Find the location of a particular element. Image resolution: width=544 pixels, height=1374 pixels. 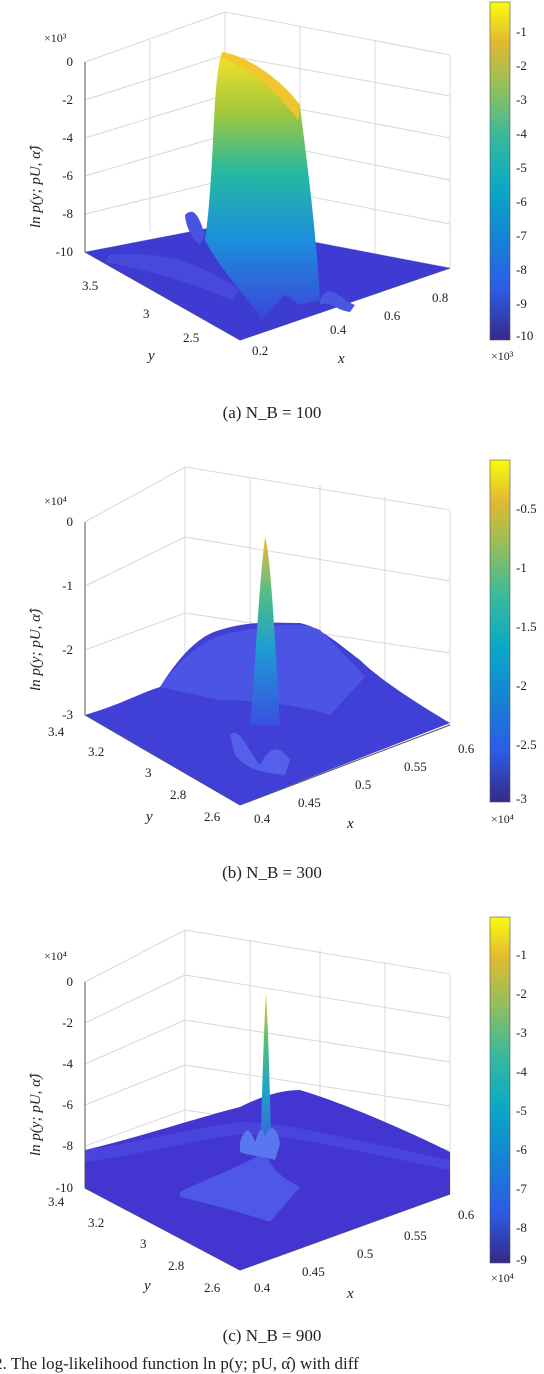

colorbar-ticks-b: -0.5 -1 -1.5 -2 -2.5 -3 is located at coordinates (526, 653).